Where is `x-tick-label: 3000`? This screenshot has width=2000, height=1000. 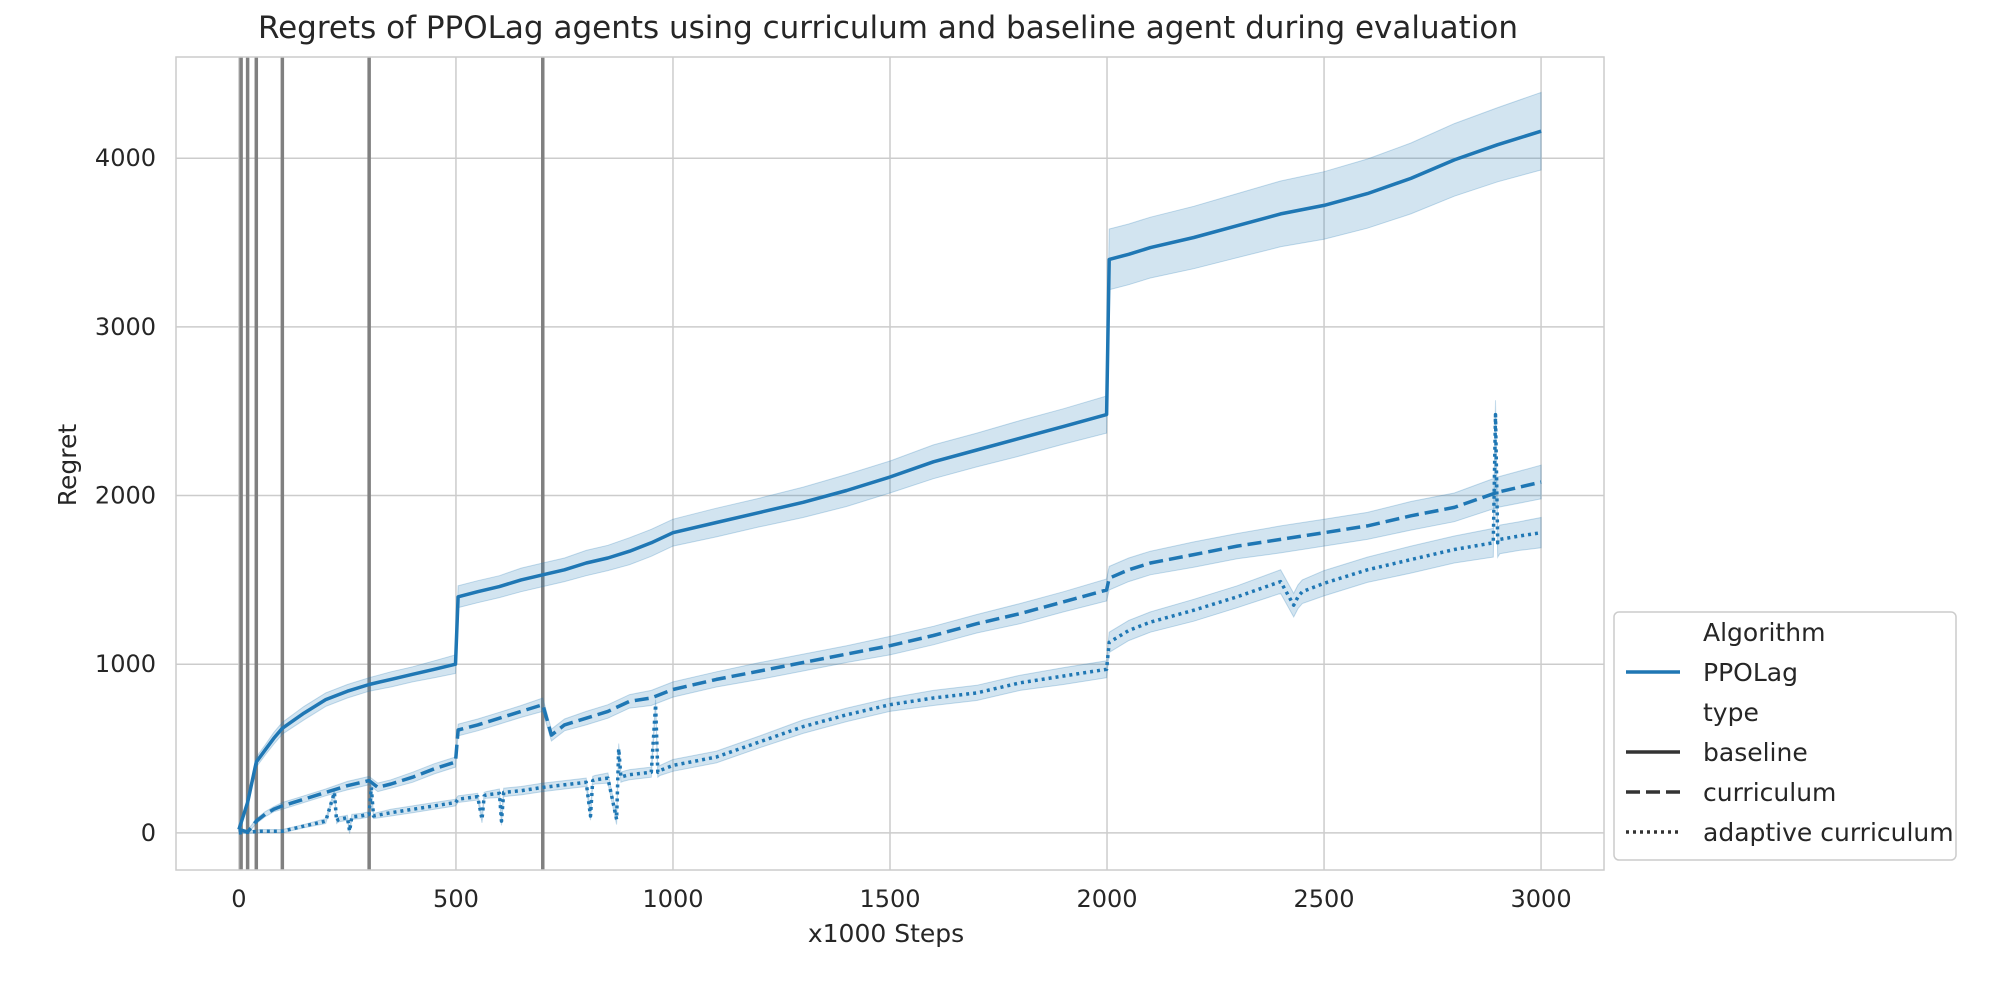
x-tick-label: 3000 is located at coordinates (1541, 899).